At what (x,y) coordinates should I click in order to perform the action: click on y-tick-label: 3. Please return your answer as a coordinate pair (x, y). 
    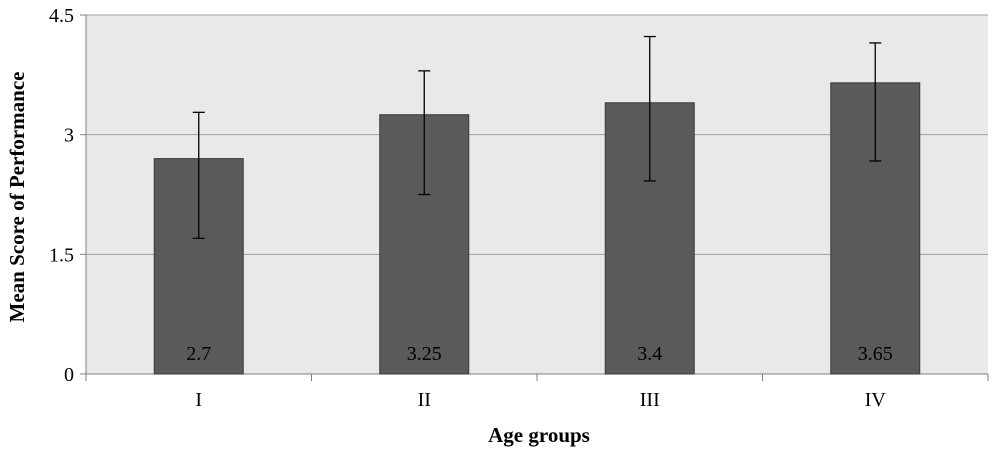
    Looking at the image, I should click on (69, 136).